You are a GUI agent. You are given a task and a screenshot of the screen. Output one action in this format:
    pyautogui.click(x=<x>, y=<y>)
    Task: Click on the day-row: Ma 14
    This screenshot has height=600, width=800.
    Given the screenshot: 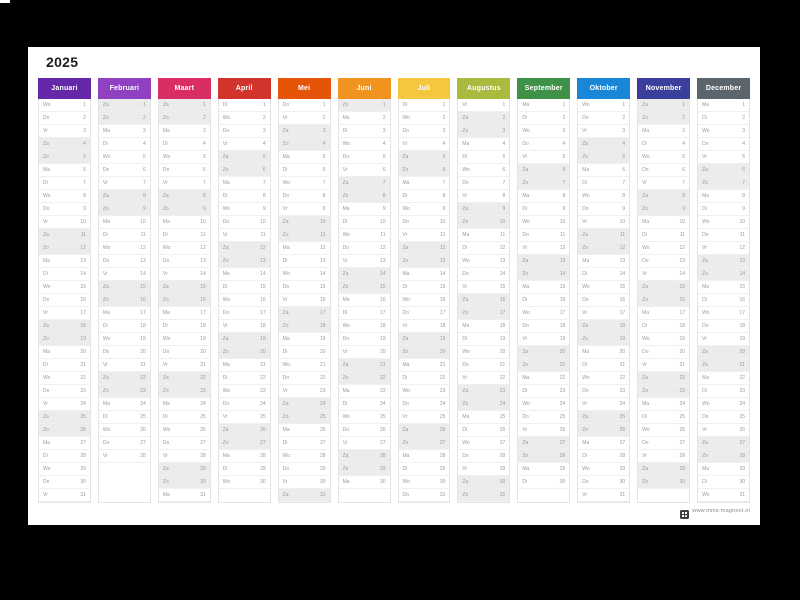 What is the action you would take?
    pyautogui.click(x=424, y=274)
    